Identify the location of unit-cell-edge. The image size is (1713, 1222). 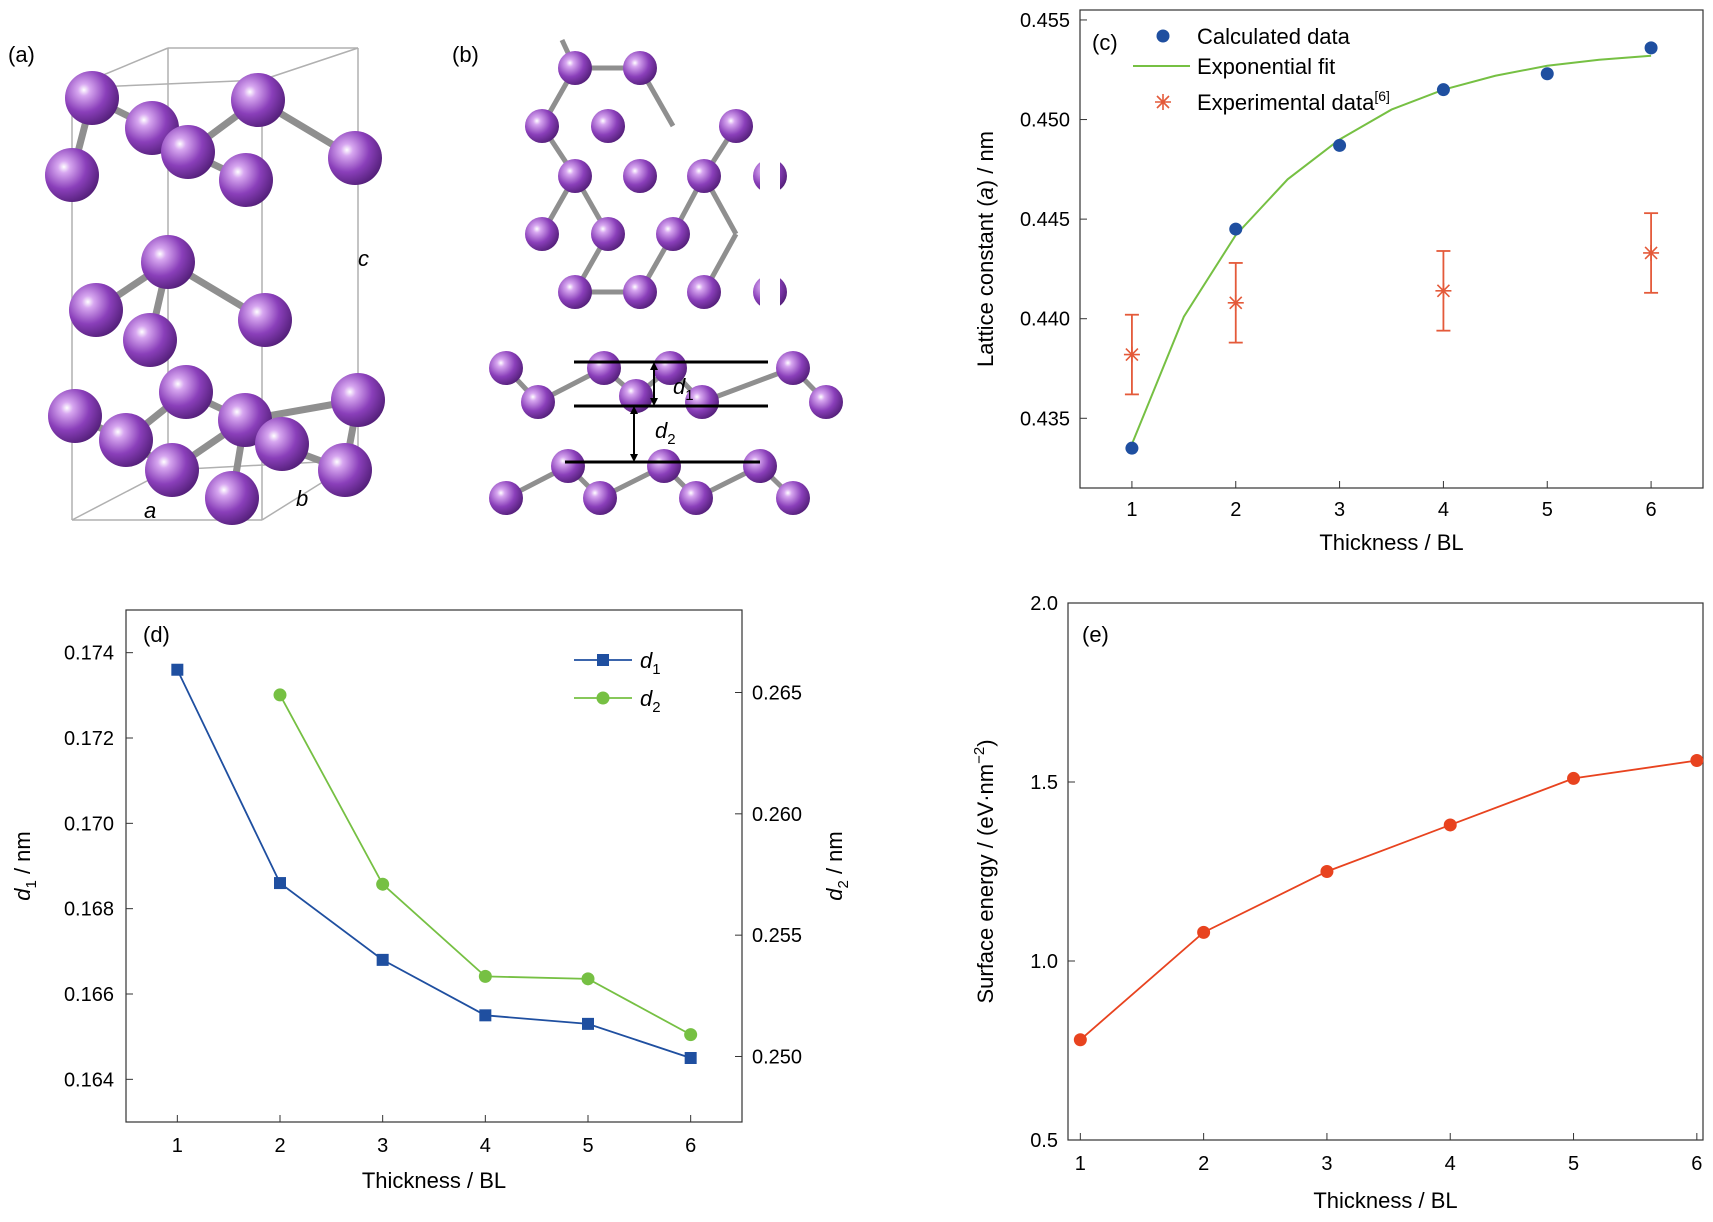
(310, 64).